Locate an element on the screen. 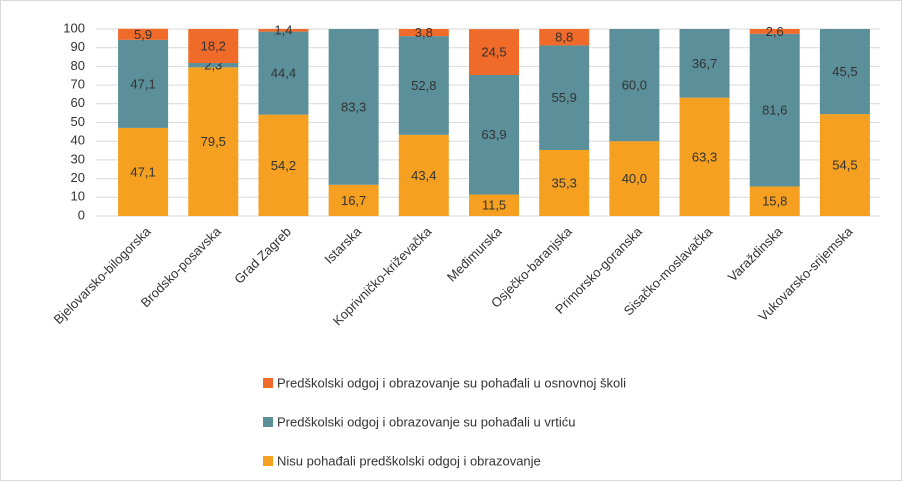 The height and width of the screenshot is (487, 903). data-label: 1,4 is located at coordinates (283, 30).